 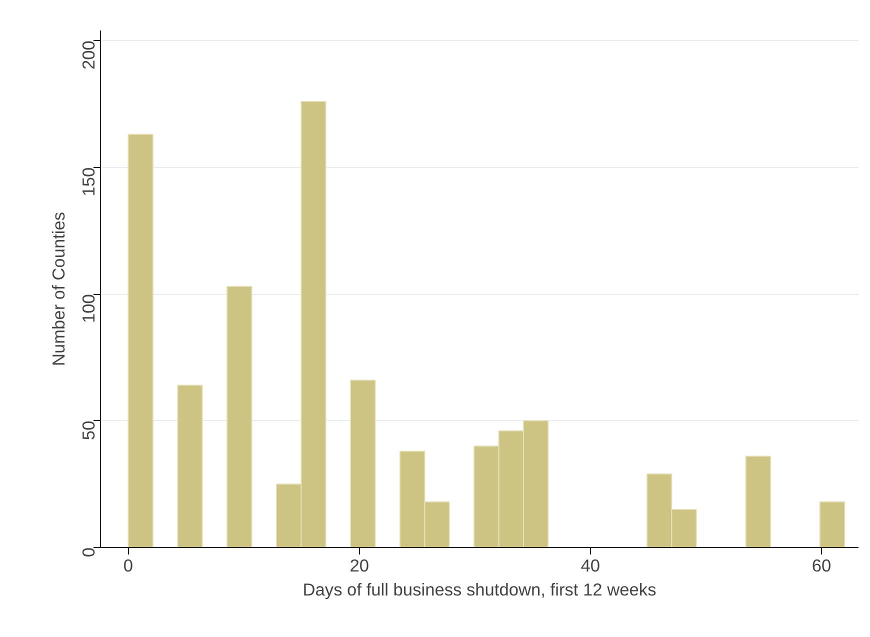 I want to click on y-axis-title: Number of Counties, so click(x=58, y=289).